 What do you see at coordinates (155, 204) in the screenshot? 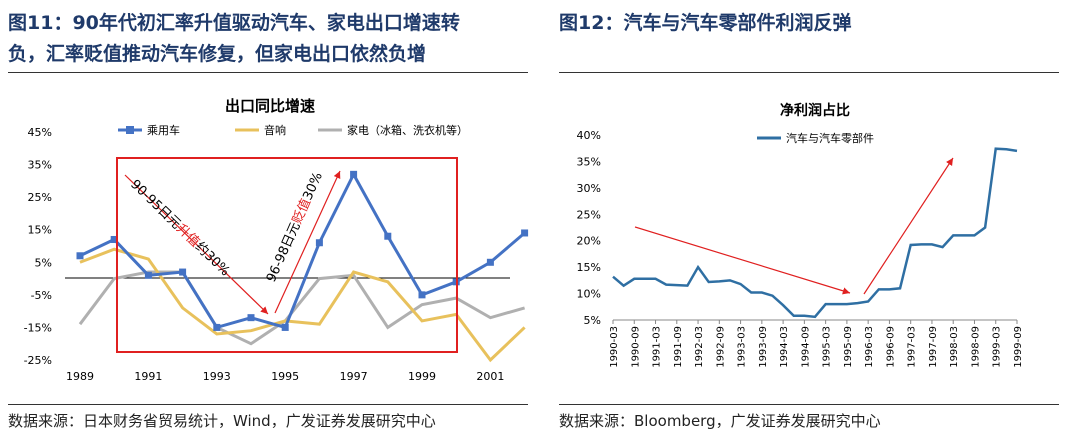
I see `appreciation-annotation-prefix: 90-95日元` at bounding box center [155, 204].